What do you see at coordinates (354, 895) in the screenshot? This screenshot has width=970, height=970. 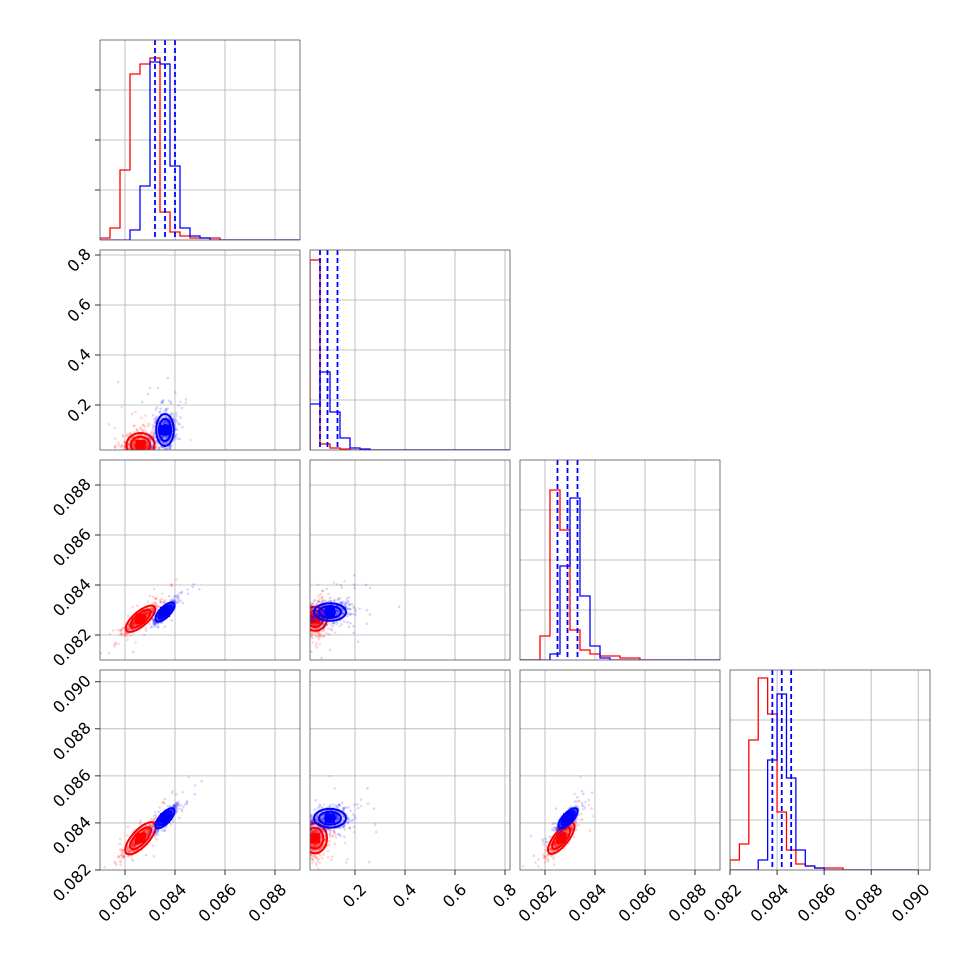 I see `x-tick-label: 0.2` at bounding box center [354, 895].